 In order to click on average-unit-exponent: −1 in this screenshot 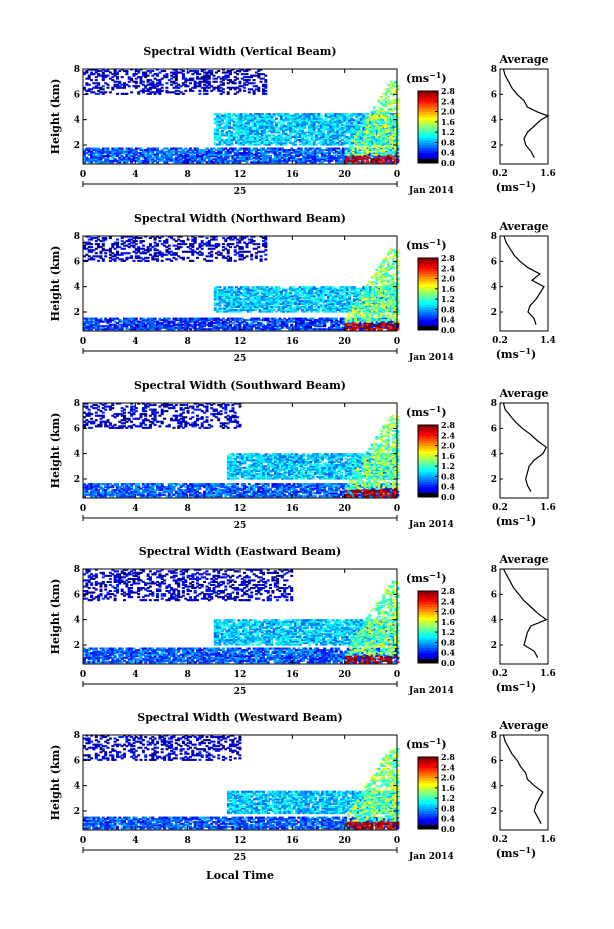, I will do `click(525, 184)`.